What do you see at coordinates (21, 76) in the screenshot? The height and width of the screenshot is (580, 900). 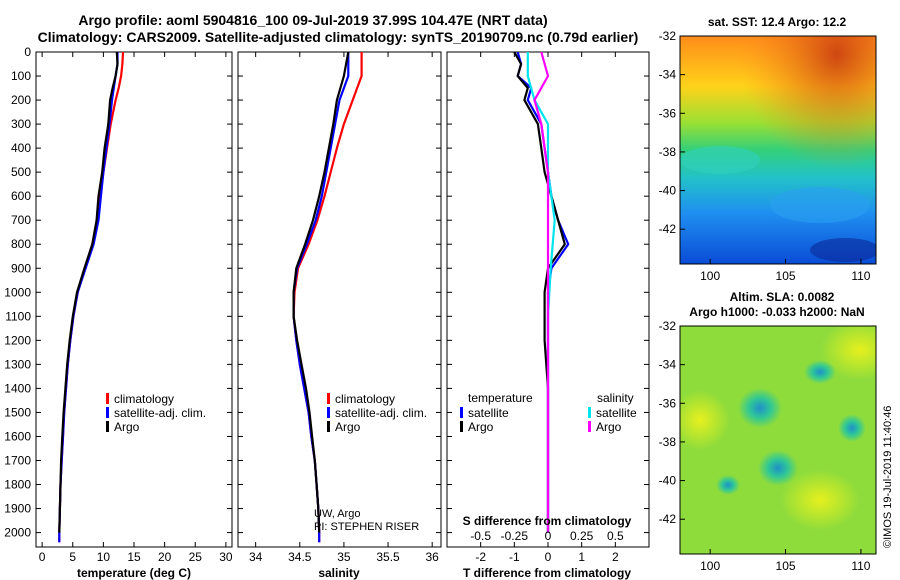 I see `depth-tick-label: 100` at bounding box center [21, 76].